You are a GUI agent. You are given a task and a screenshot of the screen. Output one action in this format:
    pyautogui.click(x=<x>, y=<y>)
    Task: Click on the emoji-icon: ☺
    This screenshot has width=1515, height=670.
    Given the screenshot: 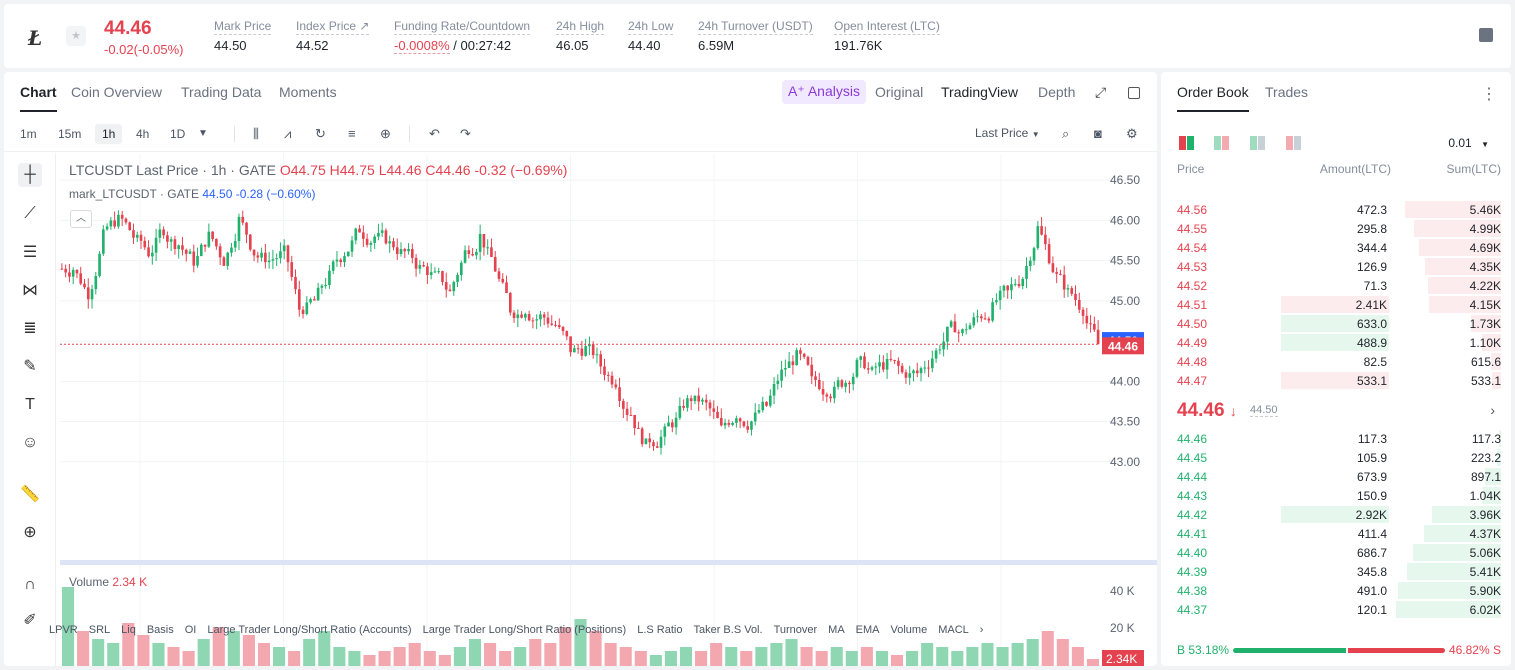 What is the action you would take?
    pyautogui.click(x=30, y=442)
    